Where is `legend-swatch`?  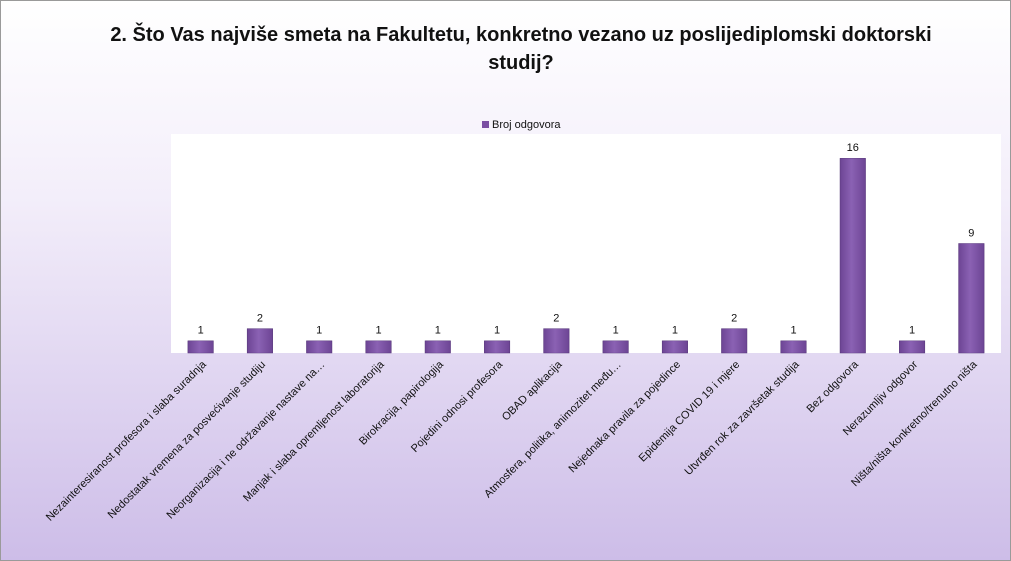
legend-swatch is located at coordinates (485, 124).